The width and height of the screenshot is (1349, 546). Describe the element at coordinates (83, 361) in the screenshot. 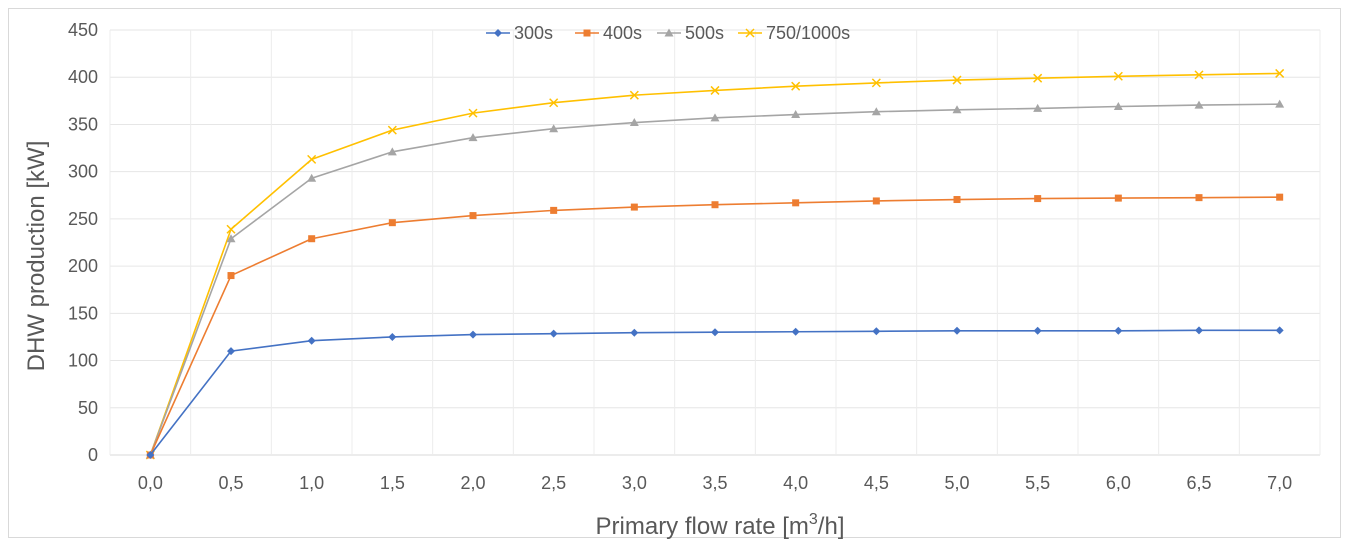

I see `y-tick-label: 100` at that location.